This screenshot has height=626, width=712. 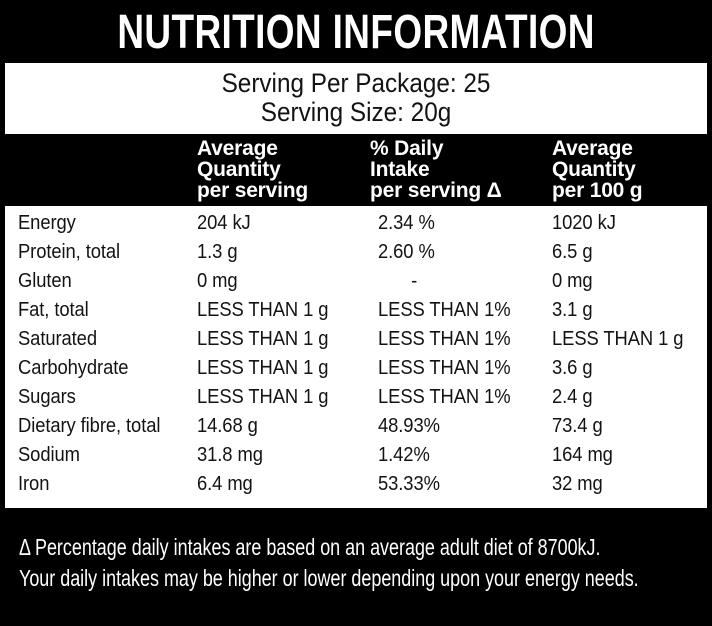 What do you see at coordinates (57, 339) in the screenshot?
I see `nutrient-name: Saturated` at bounding box center [57, 339].